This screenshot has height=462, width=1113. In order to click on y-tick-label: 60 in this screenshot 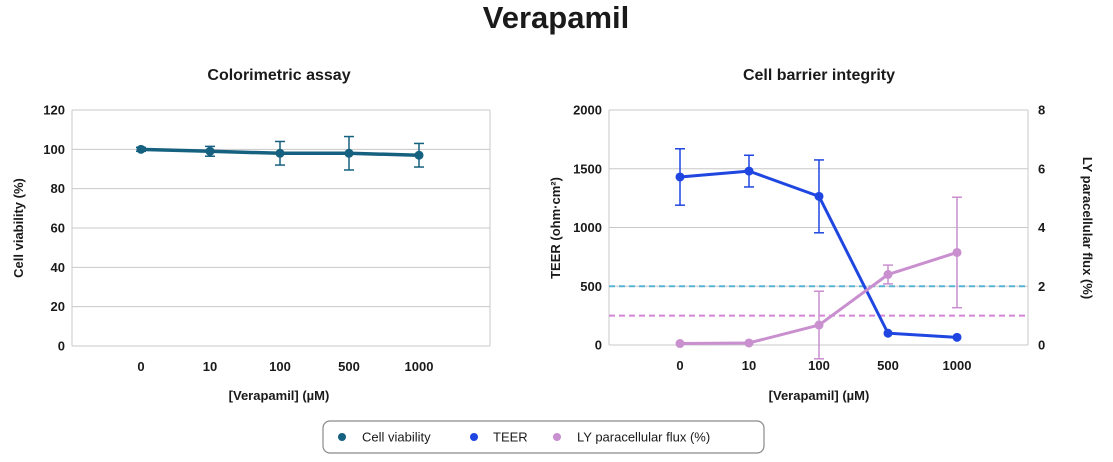, I will do `click(58, 228)`.